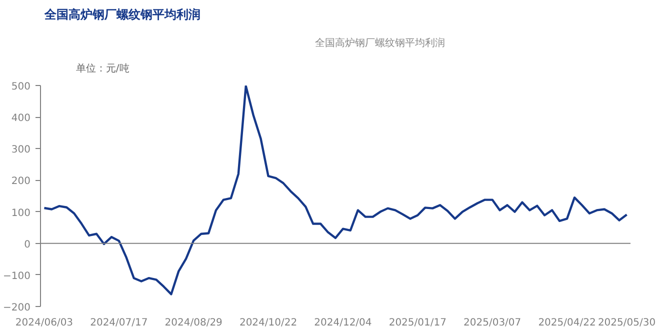  I want to click on x-tick-label: 2025/01/17, so click(417, 323).